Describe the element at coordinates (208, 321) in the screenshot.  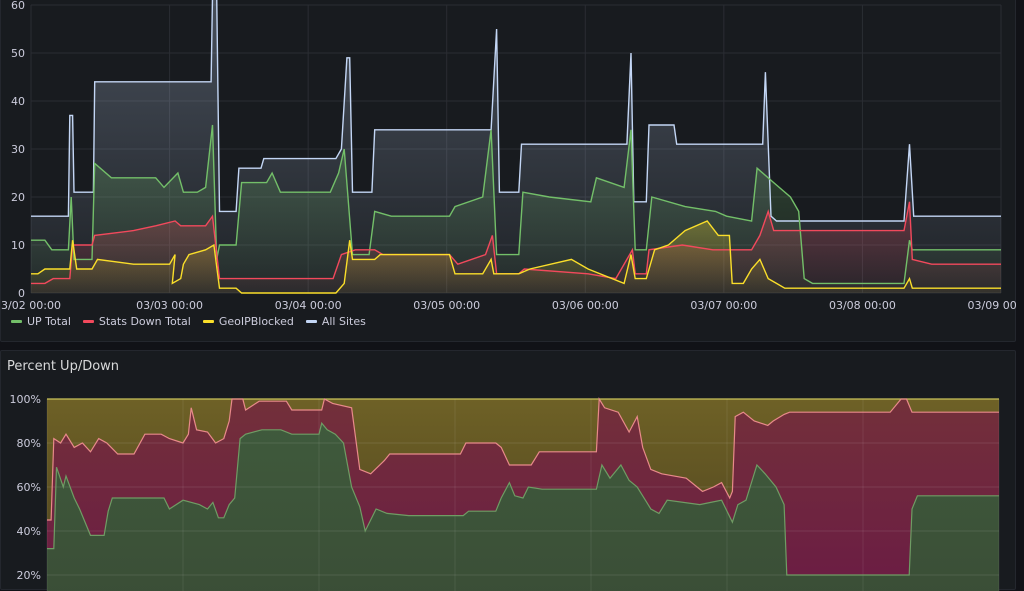
I see `legend-swatch-geoipblocked` at that location.